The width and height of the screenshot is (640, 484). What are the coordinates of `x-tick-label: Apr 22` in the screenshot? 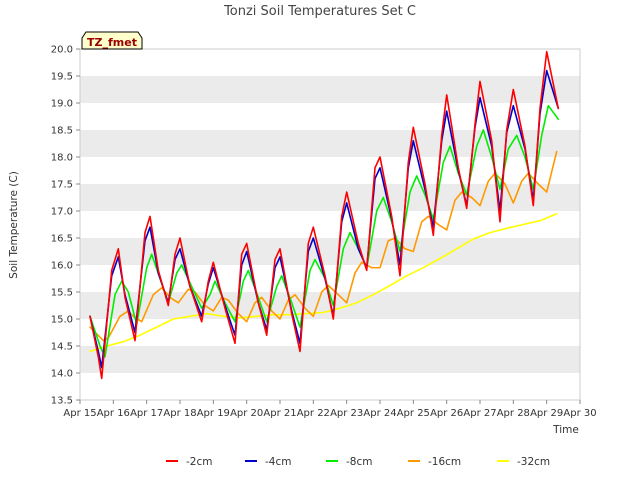 It's located at (313, 413).